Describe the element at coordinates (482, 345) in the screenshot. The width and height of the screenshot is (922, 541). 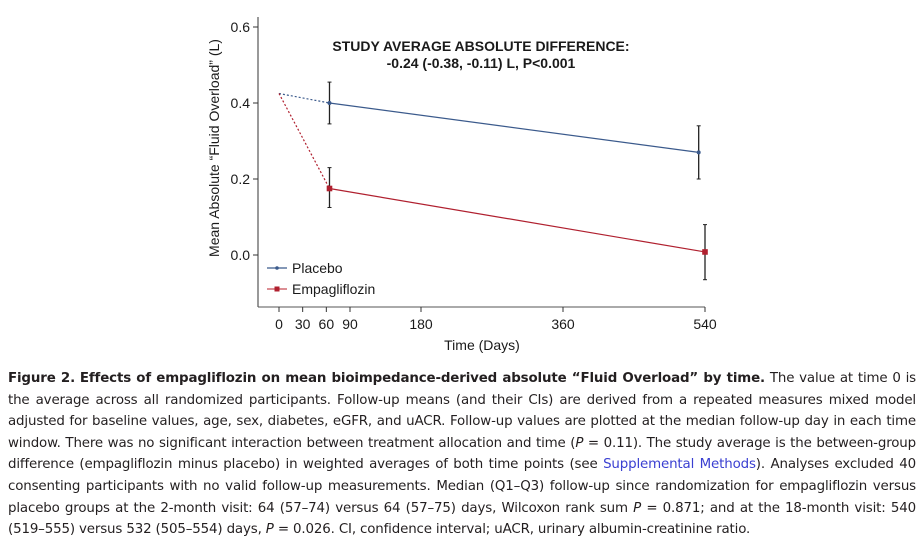
I see `x-axis-label: Time (Days)` at that location.